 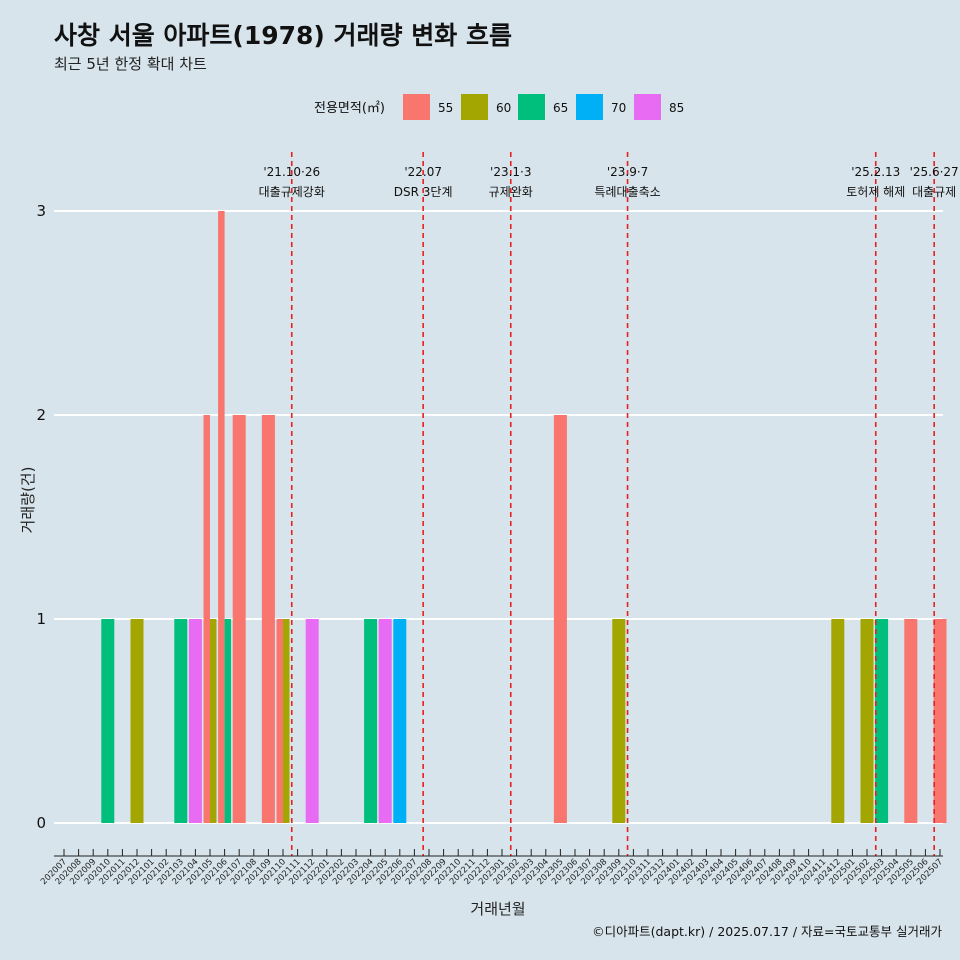 What do you see at coordinates (423, 172) in the screenshot?
I see `event-date-1: '22.07` at bounding box center [423, 172].